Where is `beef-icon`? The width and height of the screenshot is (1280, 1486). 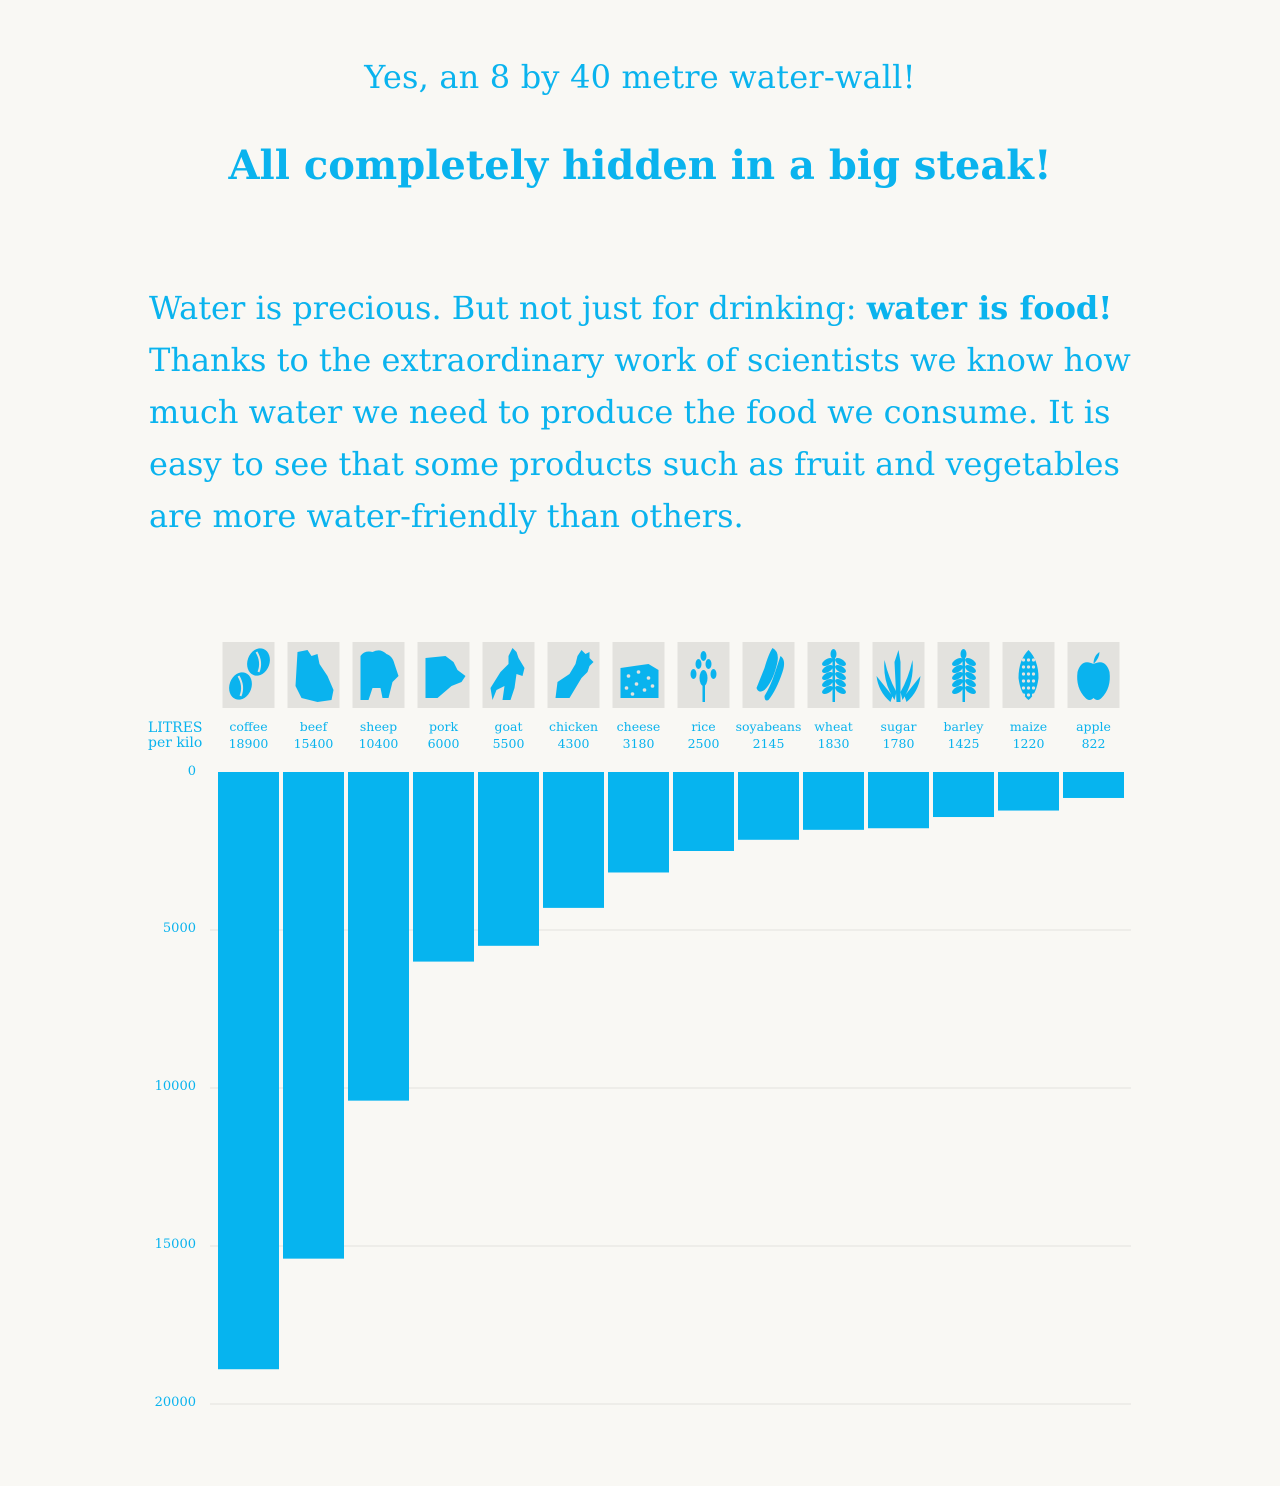 beef-icon is located at coordinates (314, 676).